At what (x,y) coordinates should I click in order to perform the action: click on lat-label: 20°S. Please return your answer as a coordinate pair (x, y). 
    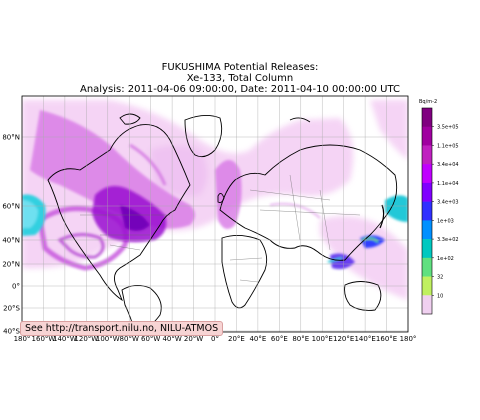
    Looking at the image, I should click on (11, 309).